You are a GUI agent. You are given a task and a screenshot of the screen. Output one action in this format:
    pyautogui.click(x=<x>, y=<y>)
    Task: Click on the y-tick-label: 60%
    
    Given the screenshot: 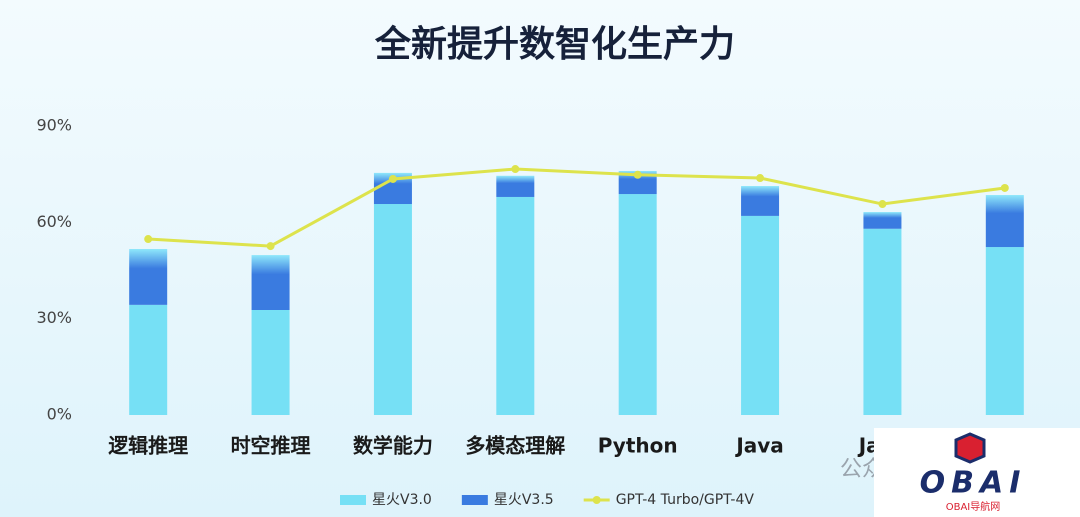 What is the action you would take?
    pyautogui.click(x=54, y=221)
    